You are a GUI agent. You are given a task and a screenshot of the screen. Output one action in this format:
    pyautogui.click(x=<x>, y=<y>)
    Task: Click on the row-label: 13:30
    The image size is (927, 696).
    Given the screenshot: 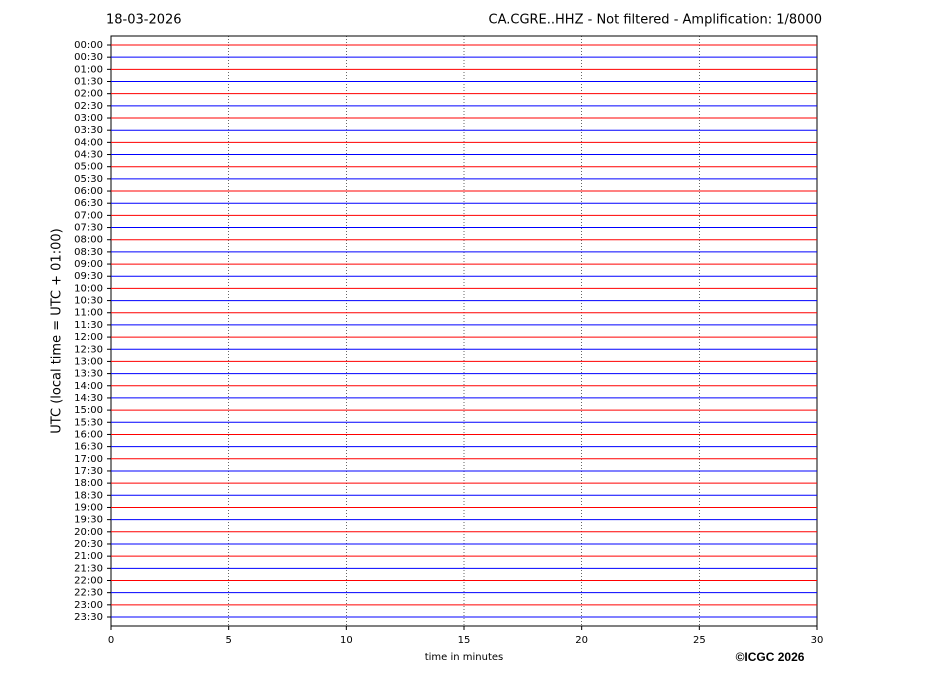 What is the action you would take?
    pyautogui.click(x=88, y=374)
    